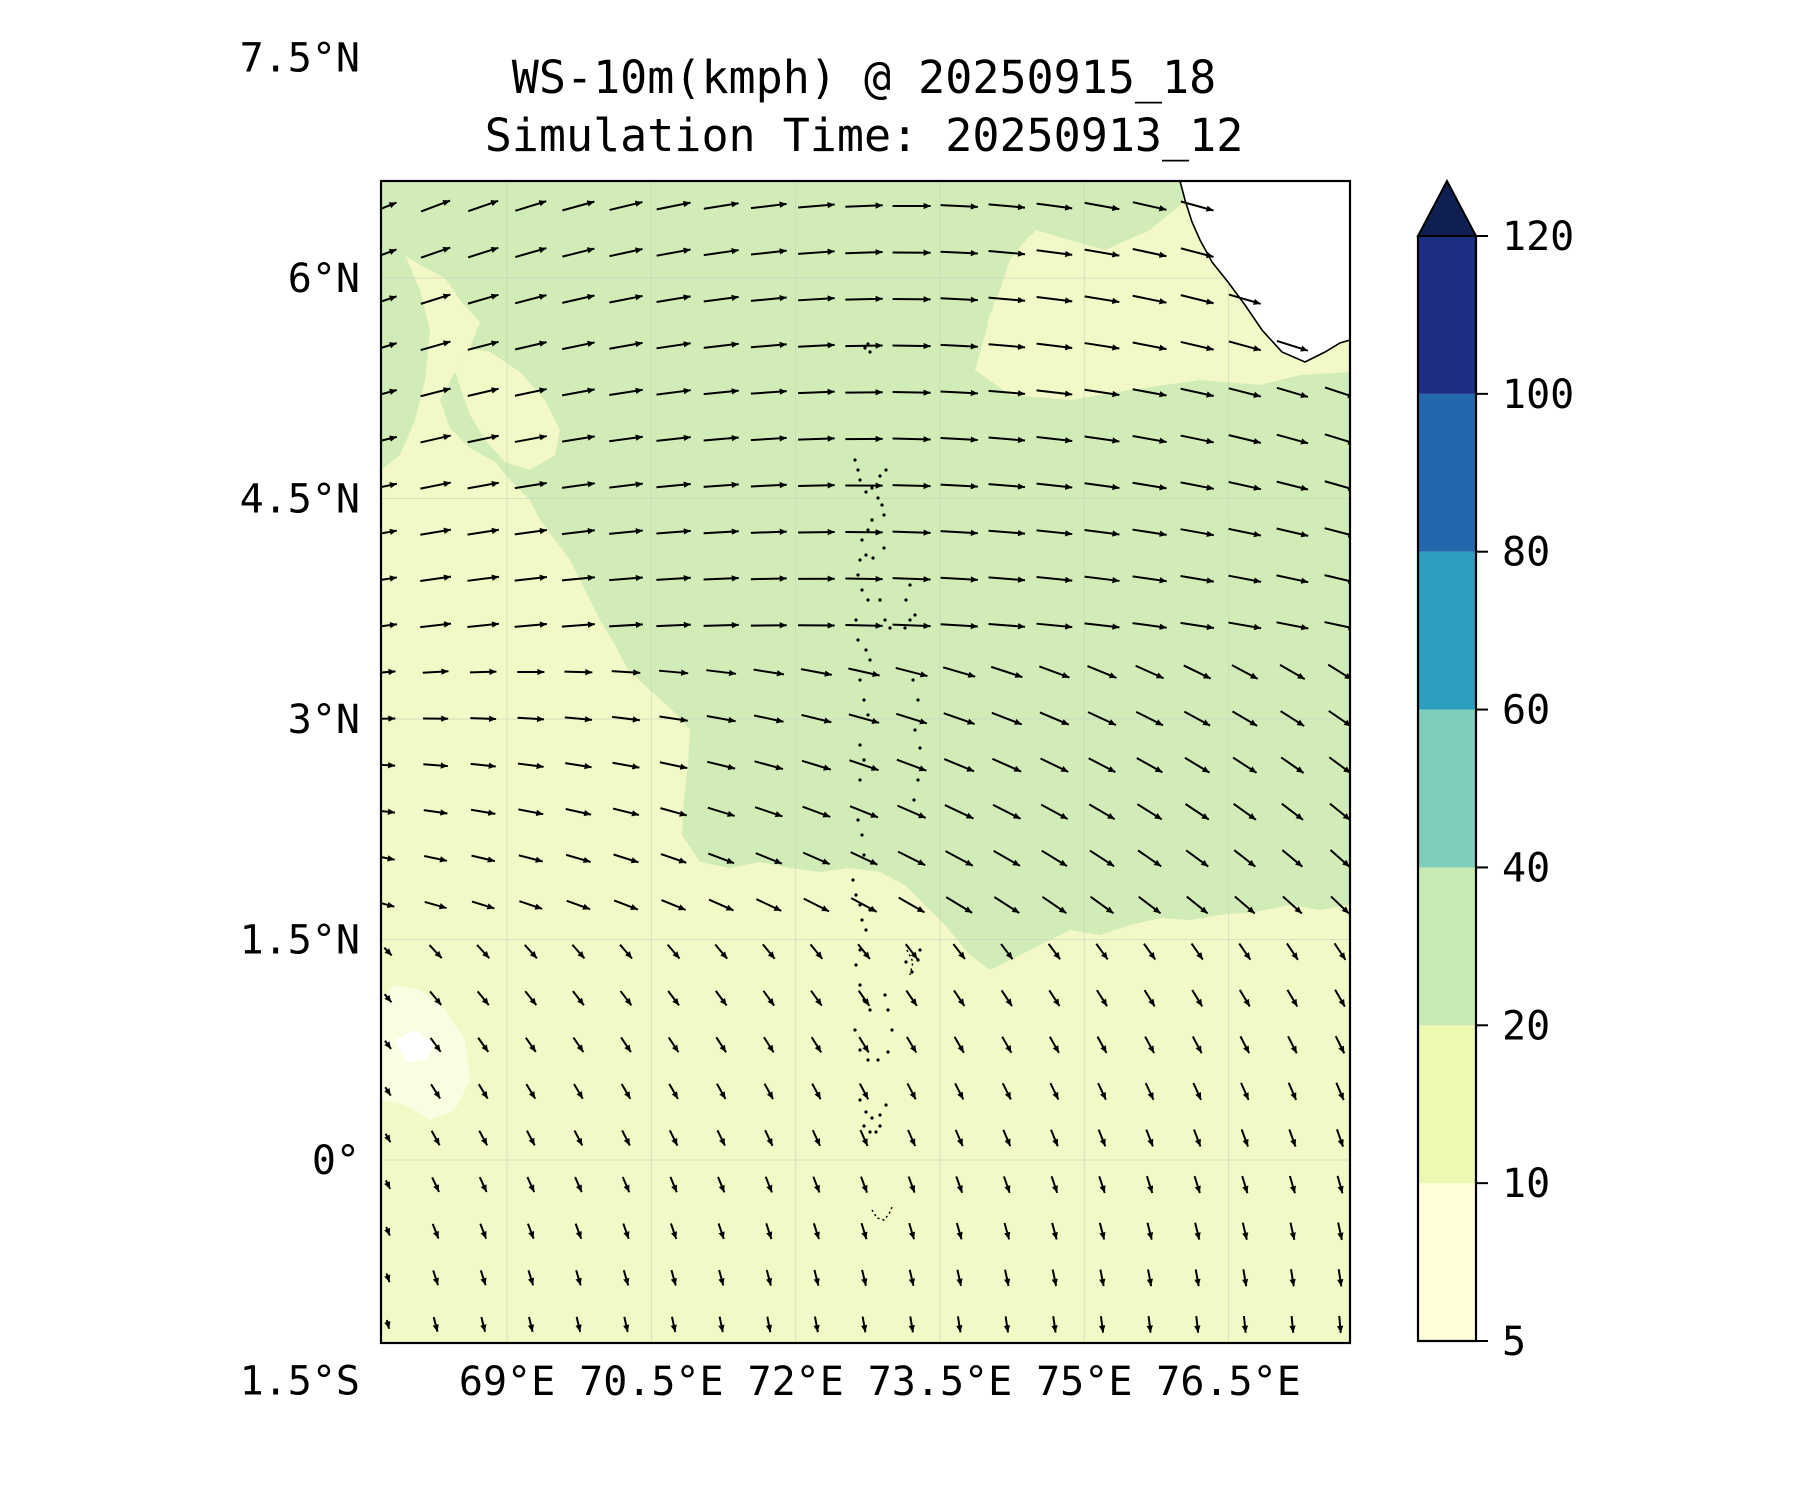 This screenshot has height=1500, width=1800. What do you see at coordinates (1084, 1382) in the screenshot?
I see `longitude-tick-label: 75°E` at bounding box center [1084, 1382].